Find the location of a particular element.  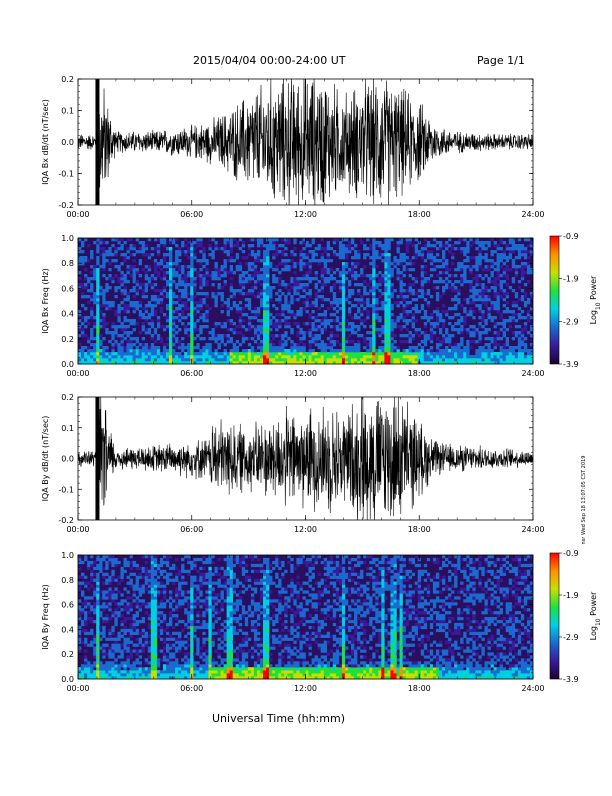

waveform-spike is located at coordinates (97, 458).